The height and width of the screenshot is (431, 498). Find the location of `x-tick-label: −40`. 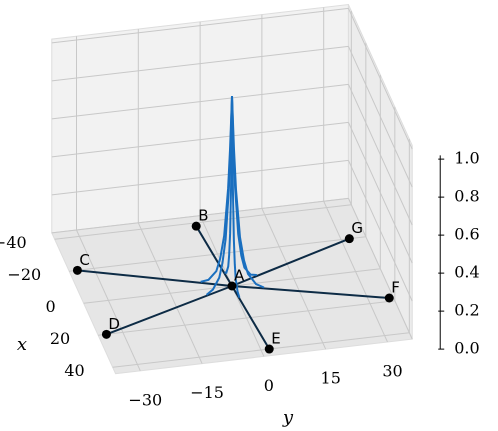

x-tick-label: −40 is located at coordinates (13, 242).